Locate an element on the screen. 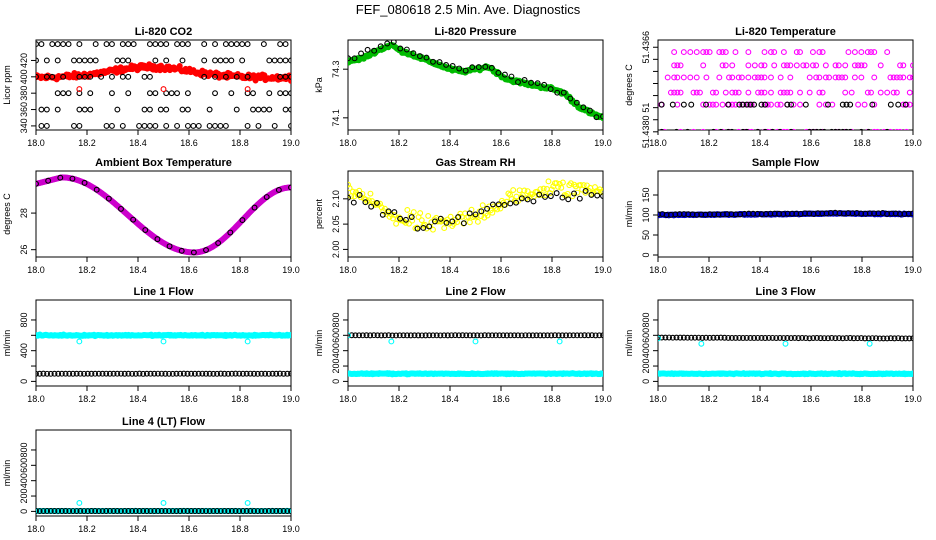 This screenshot has height=540, width=936. y-tick-label: 26 is located at coordinates (24, 250).